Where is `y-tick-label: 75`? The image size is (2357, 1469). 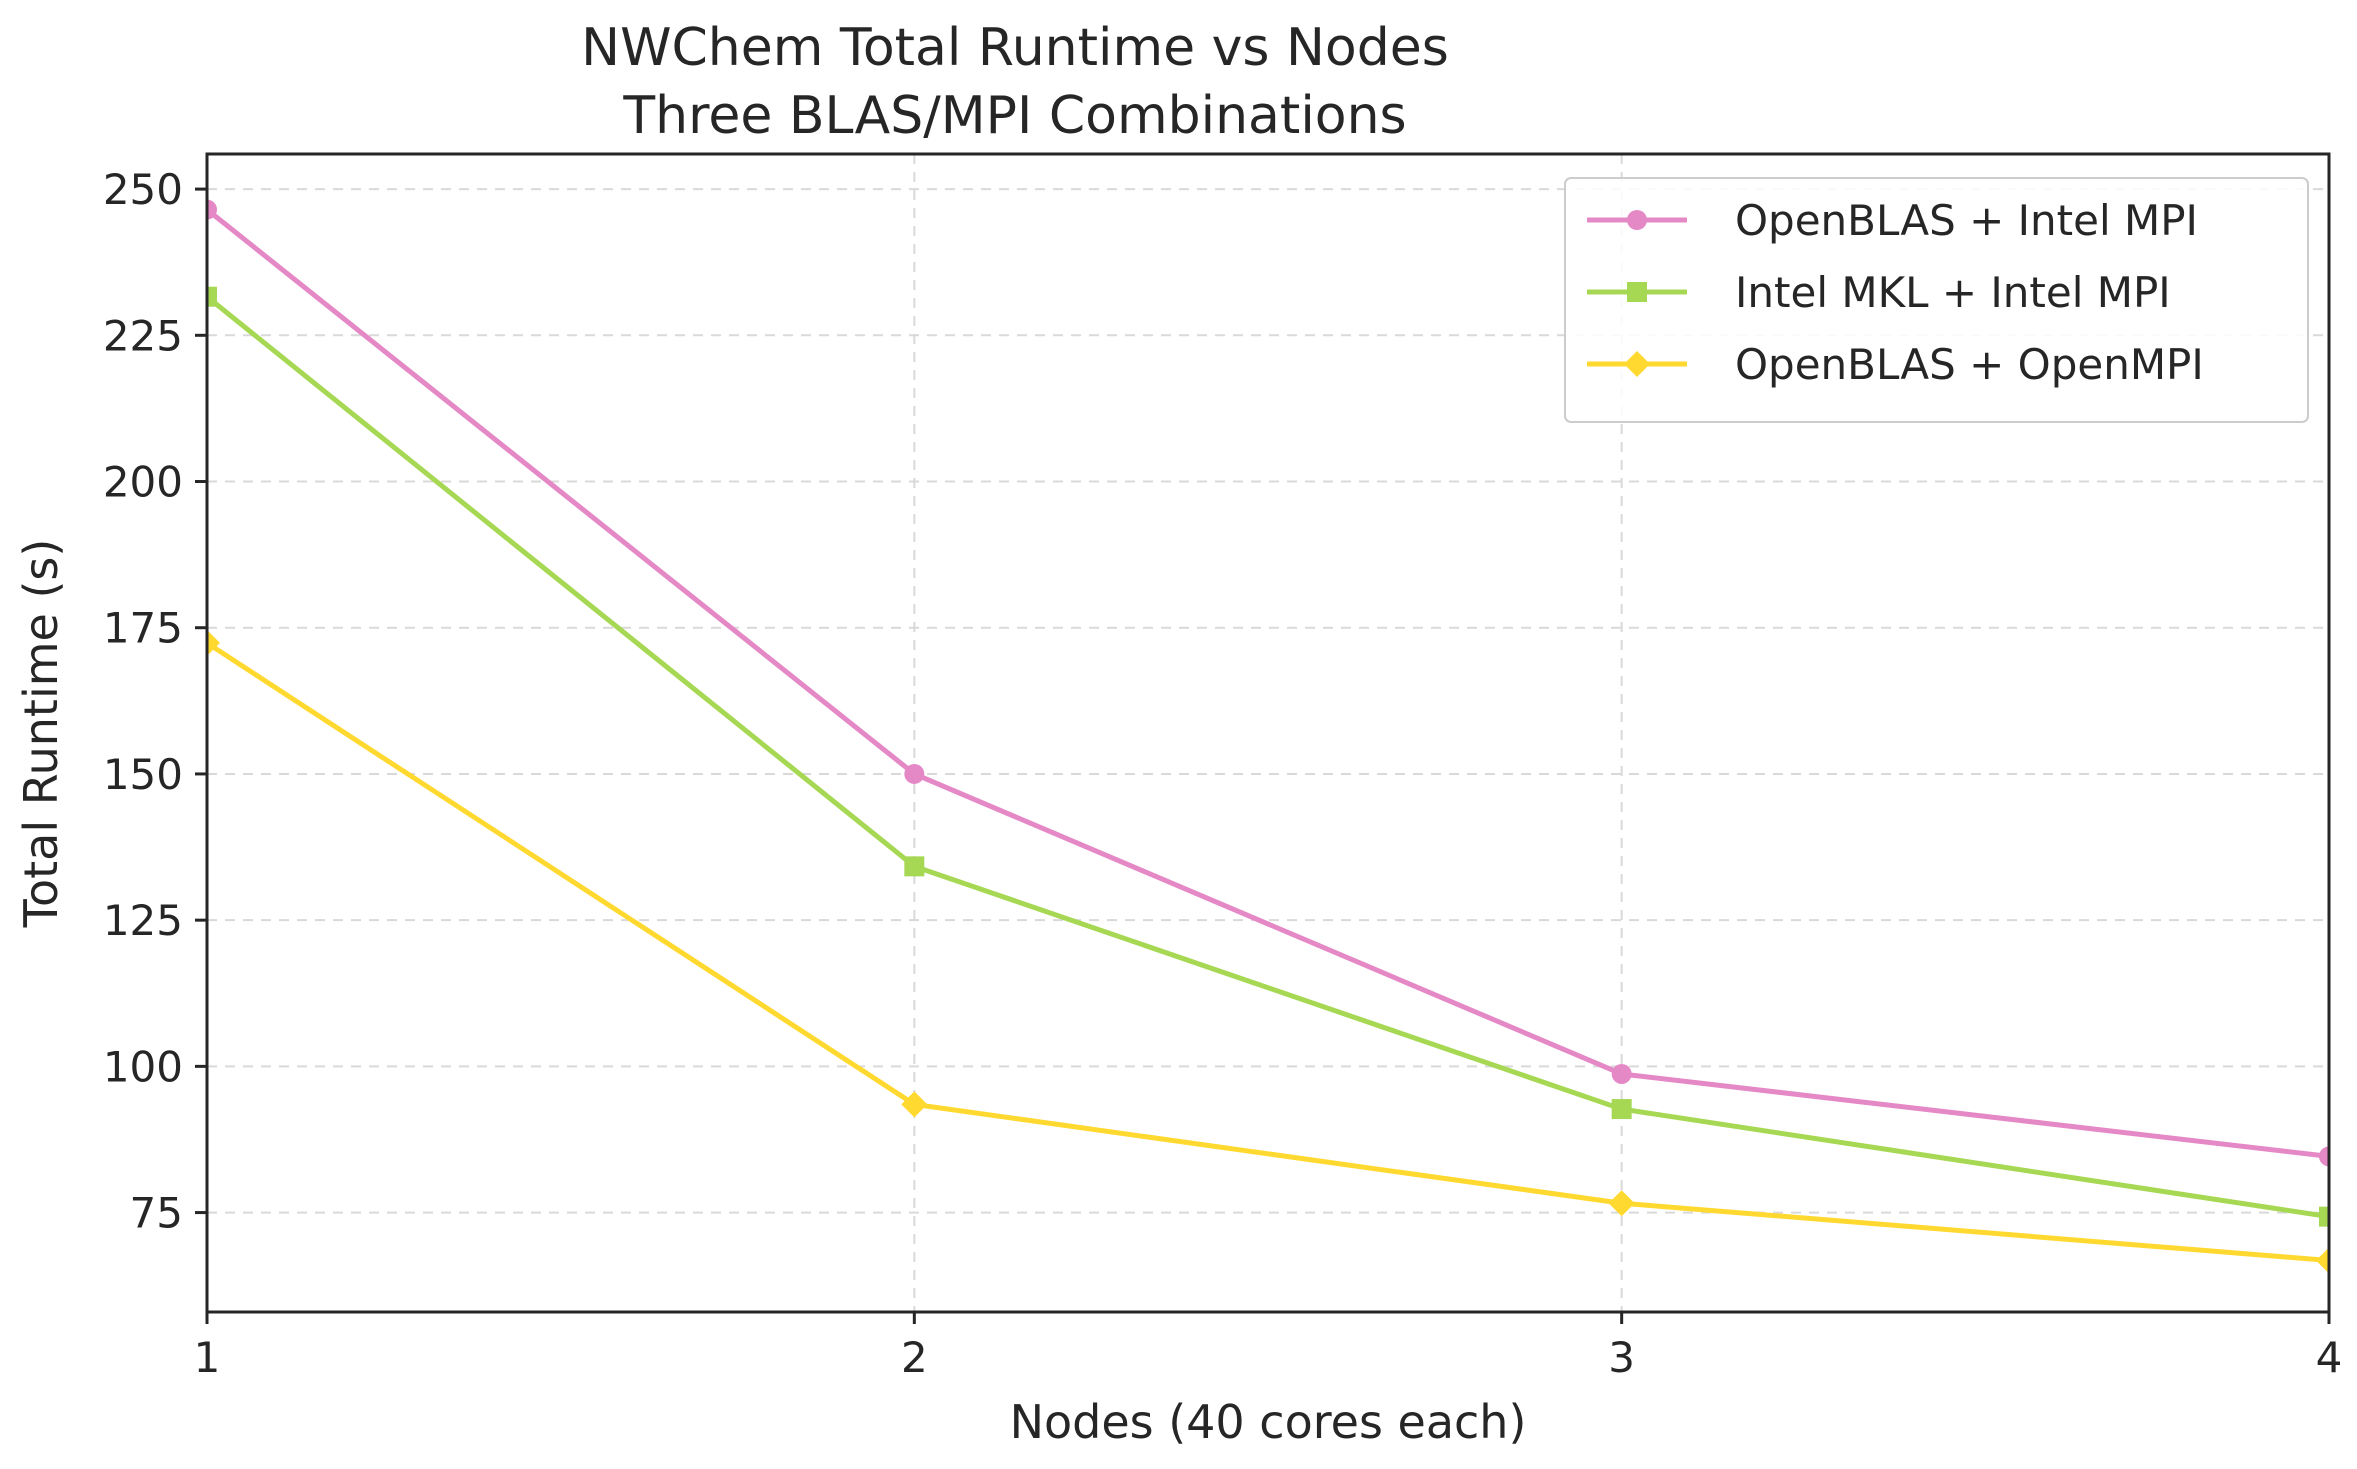
y-tick-label: 75 is located at coordinates (156, 1213).